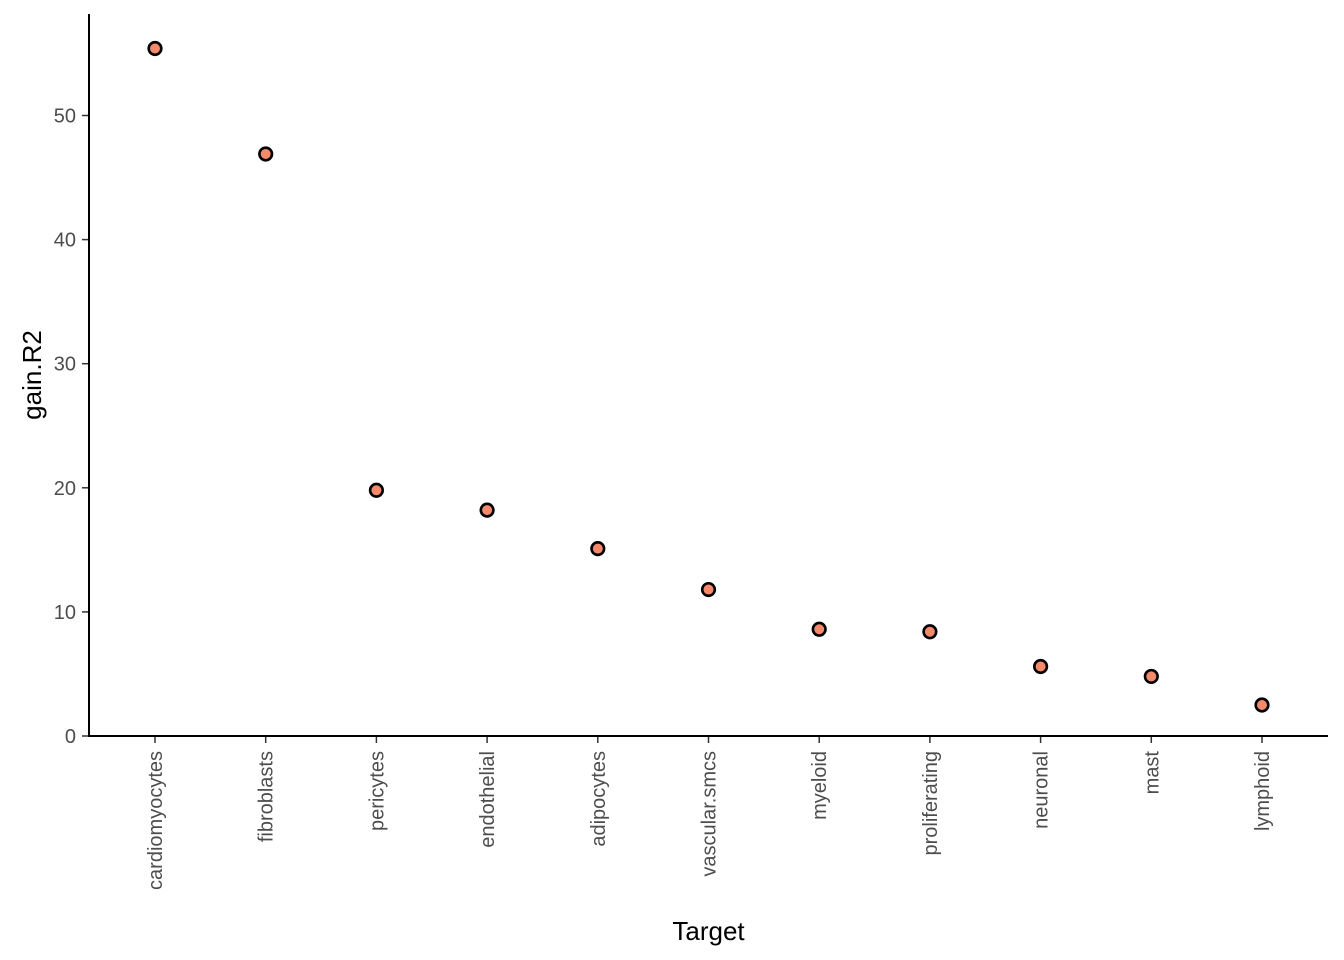  I want to click on x-axis-title: Target, so click(708, 931).